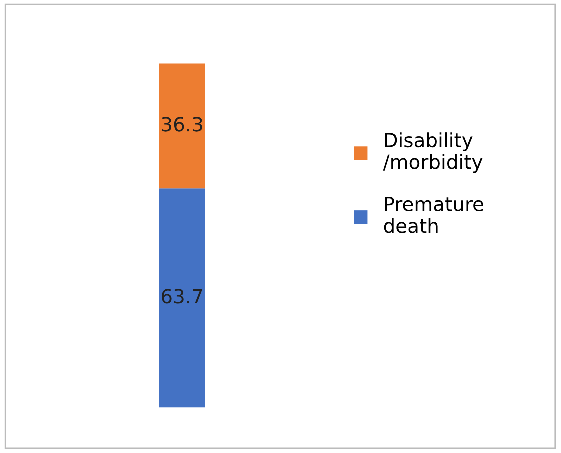 The height and width of the screenshot is (453, 561). What do you see at coordinates (182, 124) in the screenshot?
I see `data-label: 36.3` at bounding box center [182, 124].